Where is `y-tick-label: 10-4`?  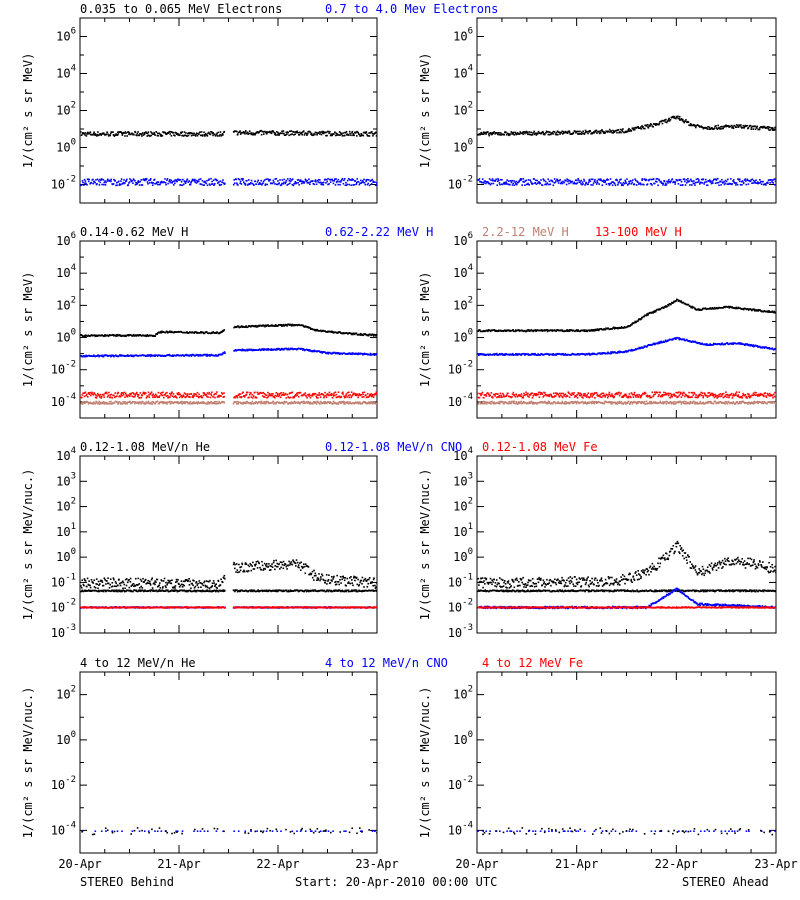
y-tick-label: 10-4 is located at coordinates (460, 400).